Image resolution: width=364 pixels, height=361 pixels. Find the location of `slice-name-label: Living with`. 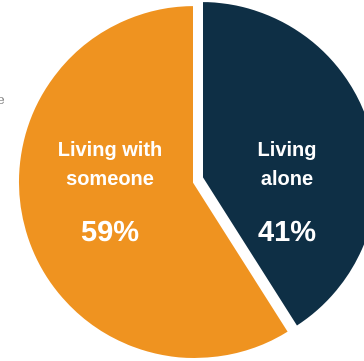

slice-name-label: Living with is located at coordinates (110, 150).